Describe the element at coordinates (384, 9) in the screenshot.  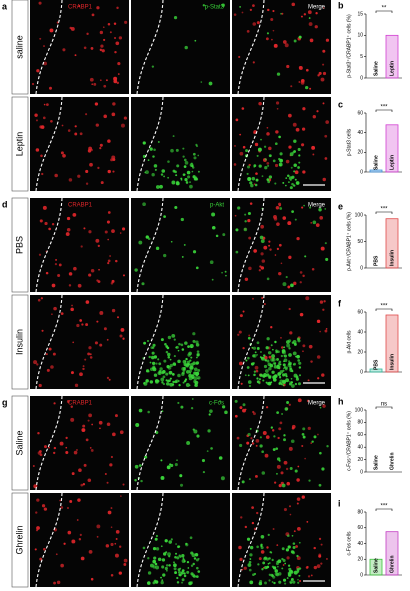
I see `significance: **` at that location.